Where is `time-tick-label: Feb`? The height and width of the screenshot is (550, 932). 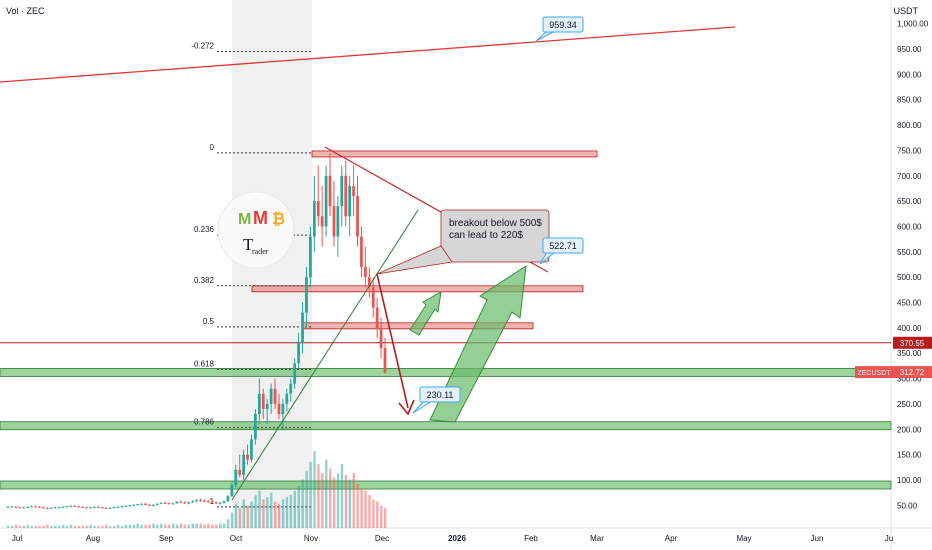 time-tick-label: Feb is located at coordinates (531, 538).